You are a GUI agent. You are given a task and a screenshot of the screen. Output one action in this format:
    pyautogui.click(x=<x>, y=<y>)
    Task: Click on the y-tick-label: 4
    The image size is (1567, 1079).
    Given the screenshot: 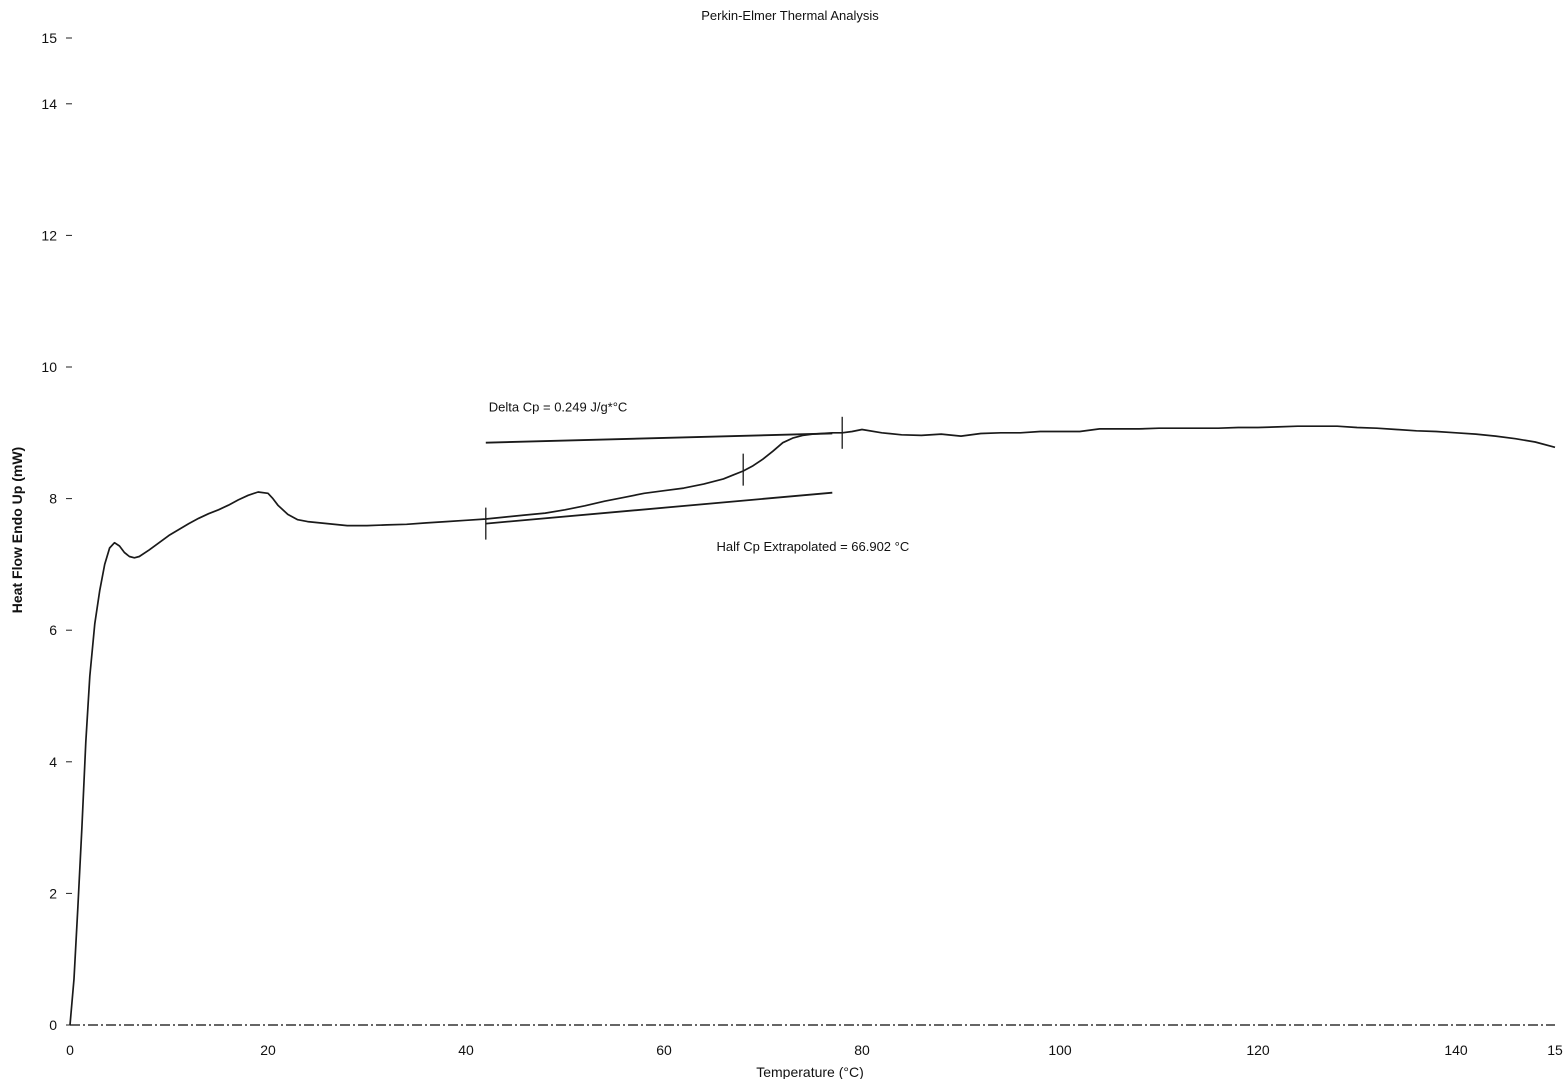 What is the action you would take?
    pyautogui.click(x=53, y=762)
    